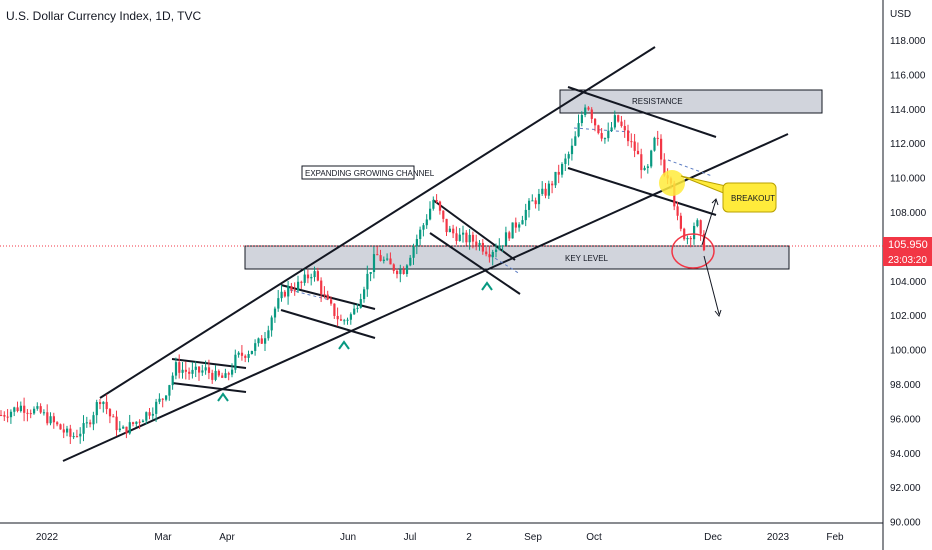  I want to click on resistance-label: RESISTANCE, so click(657, 101).